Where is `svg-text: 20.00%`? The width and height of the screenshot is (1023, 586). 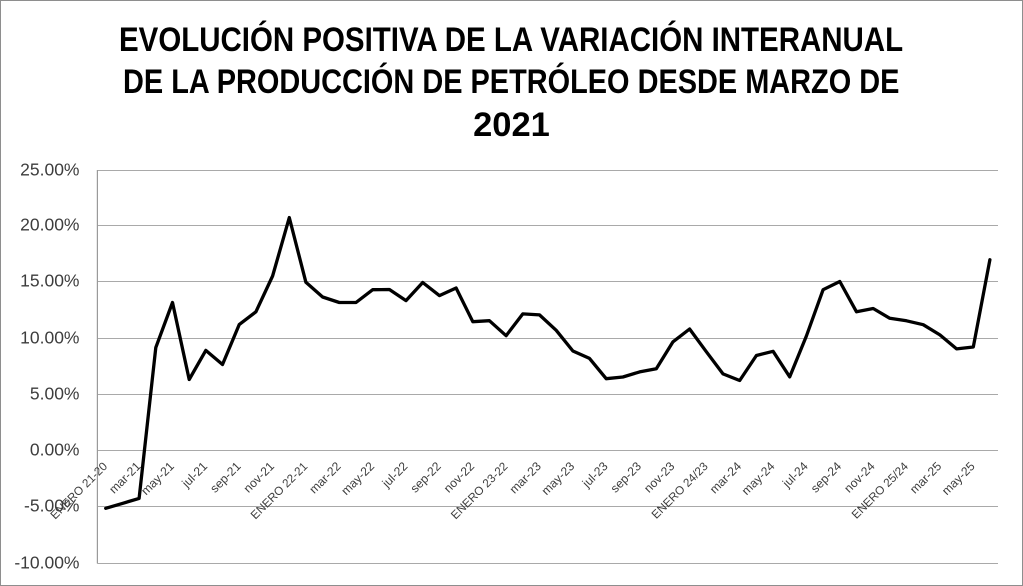 svg-text: 20.00% is located at coordinates (49, 225).